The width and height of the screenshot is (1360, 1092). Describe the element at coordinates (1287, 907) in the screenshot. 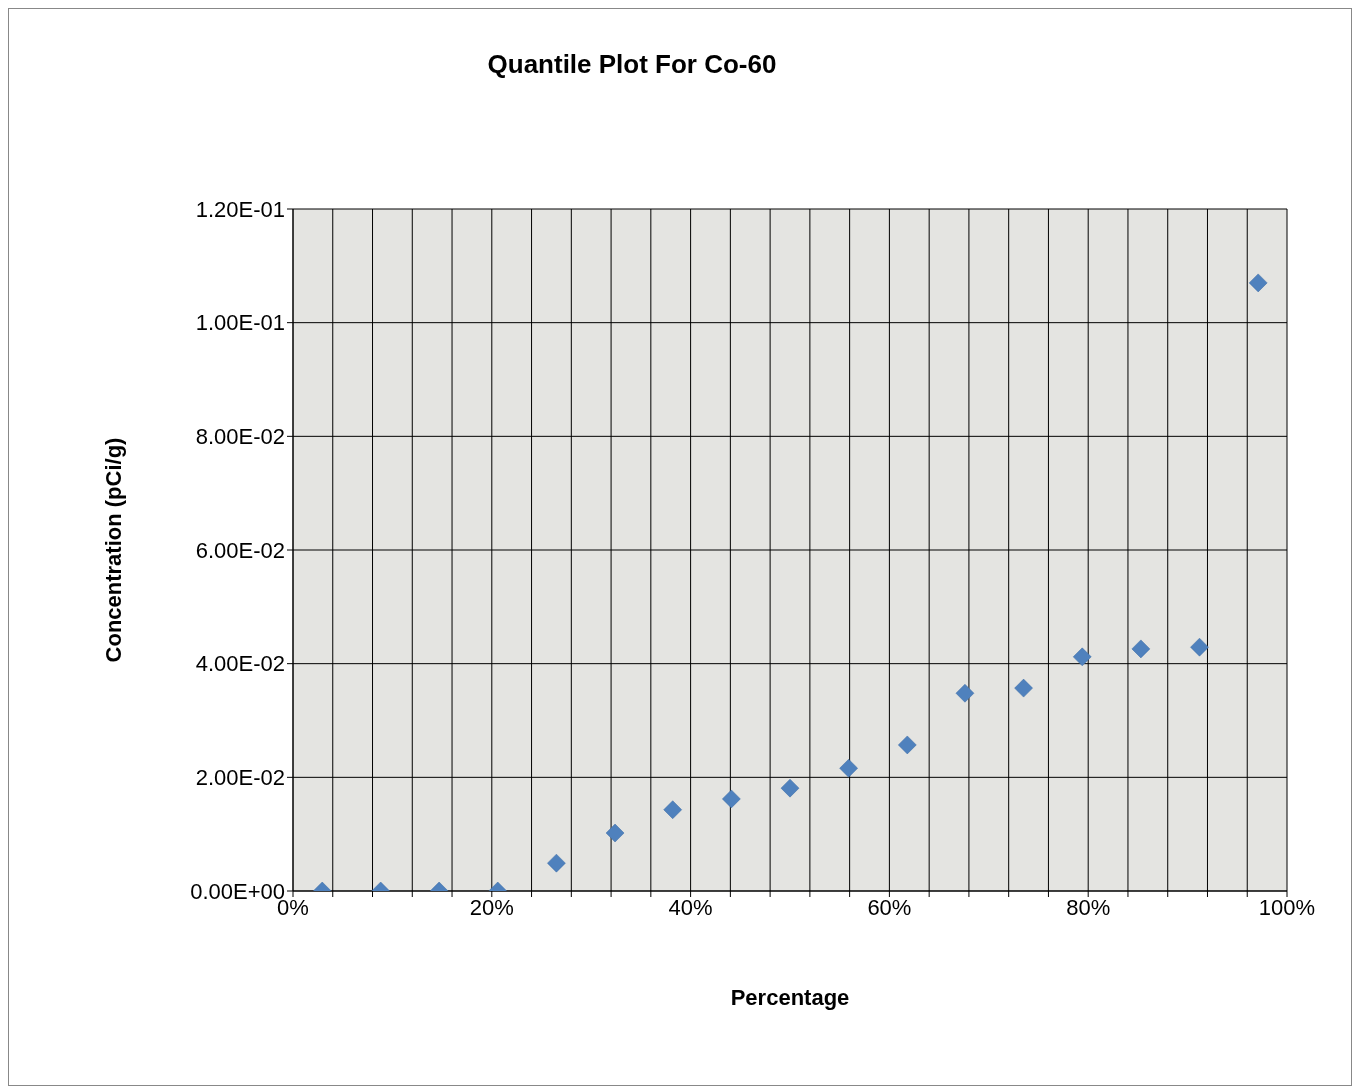

I see `x-tick-label: 100%` at that location.